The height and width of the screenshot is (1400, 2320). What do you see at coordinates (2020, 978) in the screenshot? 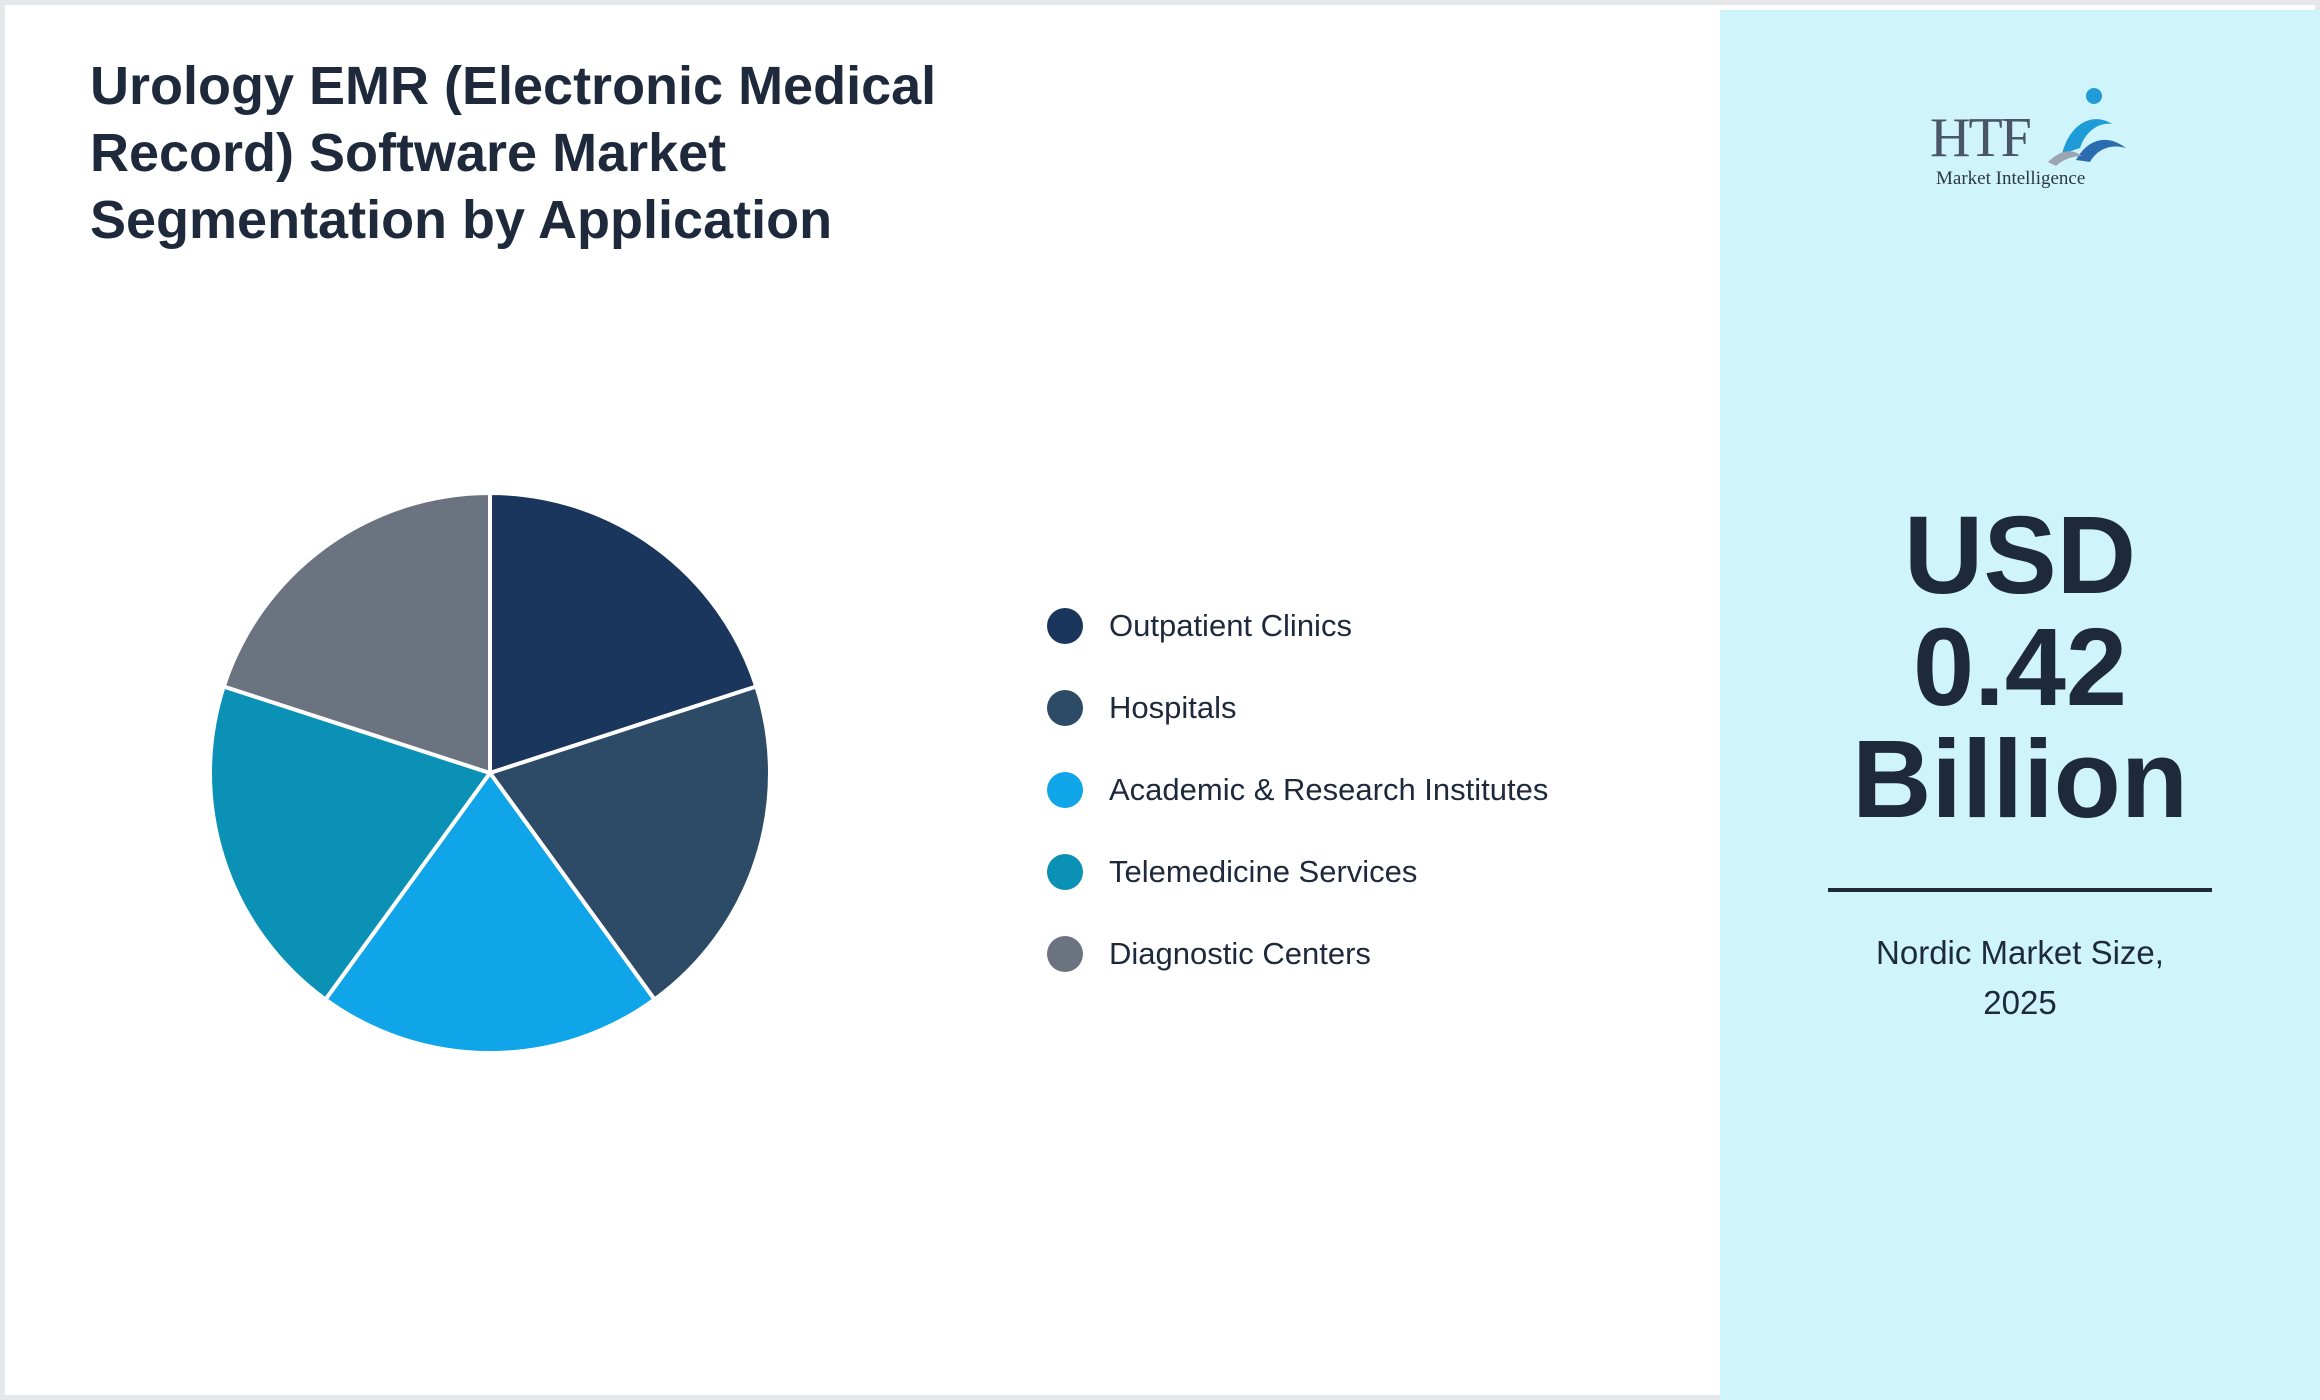
I see `market-size-caption: Nordic Market Size, 2025` at bounding box center [2020, 978].